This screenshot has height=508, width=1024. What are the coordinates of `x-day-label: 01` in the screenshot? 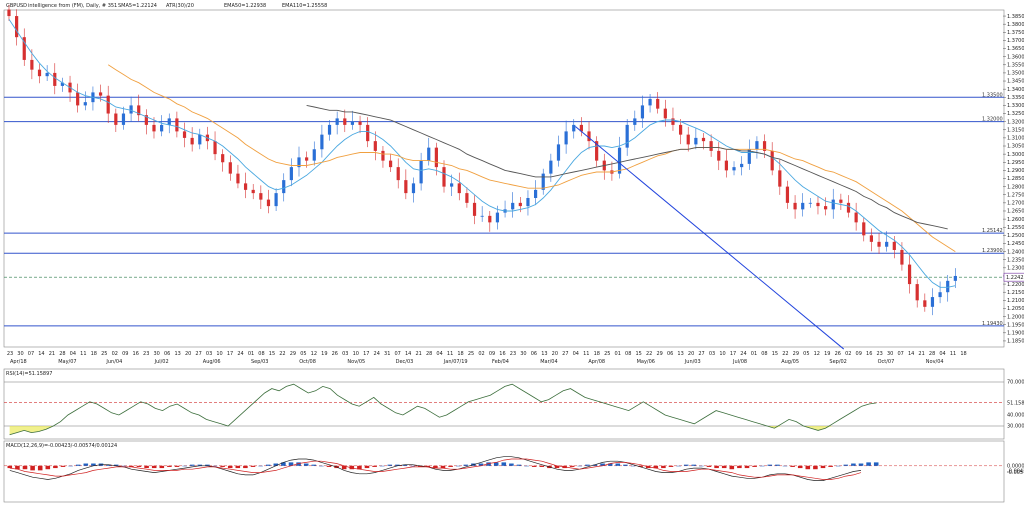 It's located at (251, 354).